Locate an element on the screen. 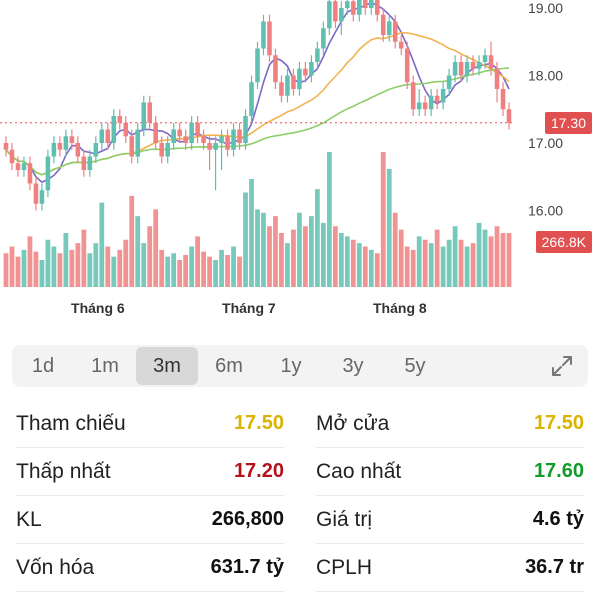  stat-value: 4.6 tỷ is located at coordinates (558, 519).